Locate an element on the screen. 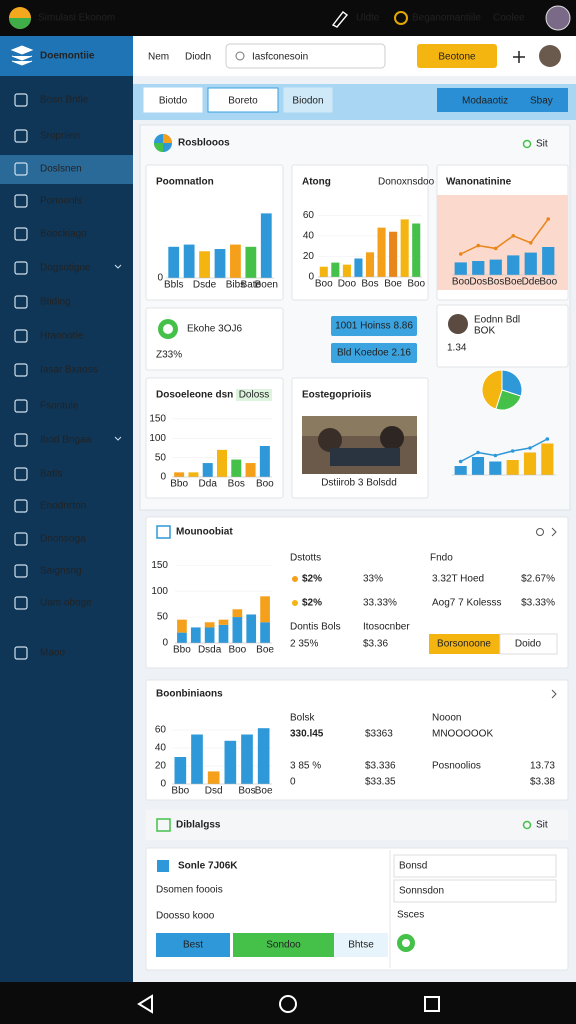  x-tick-label: Dsd is located at coordinates (214, 791).